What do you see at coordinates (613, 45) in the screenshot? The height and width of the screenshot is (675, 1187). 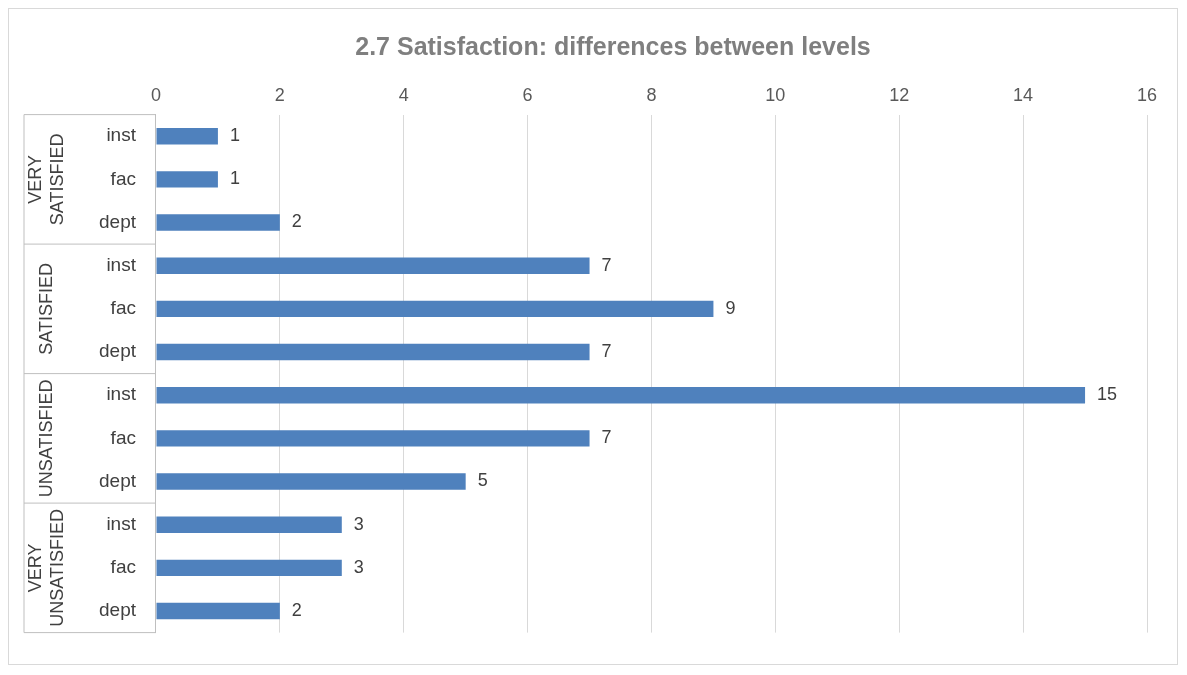 I see `chart-title: 2.7 Satisfaction: differences between levels` at bounding box center [613, 45].